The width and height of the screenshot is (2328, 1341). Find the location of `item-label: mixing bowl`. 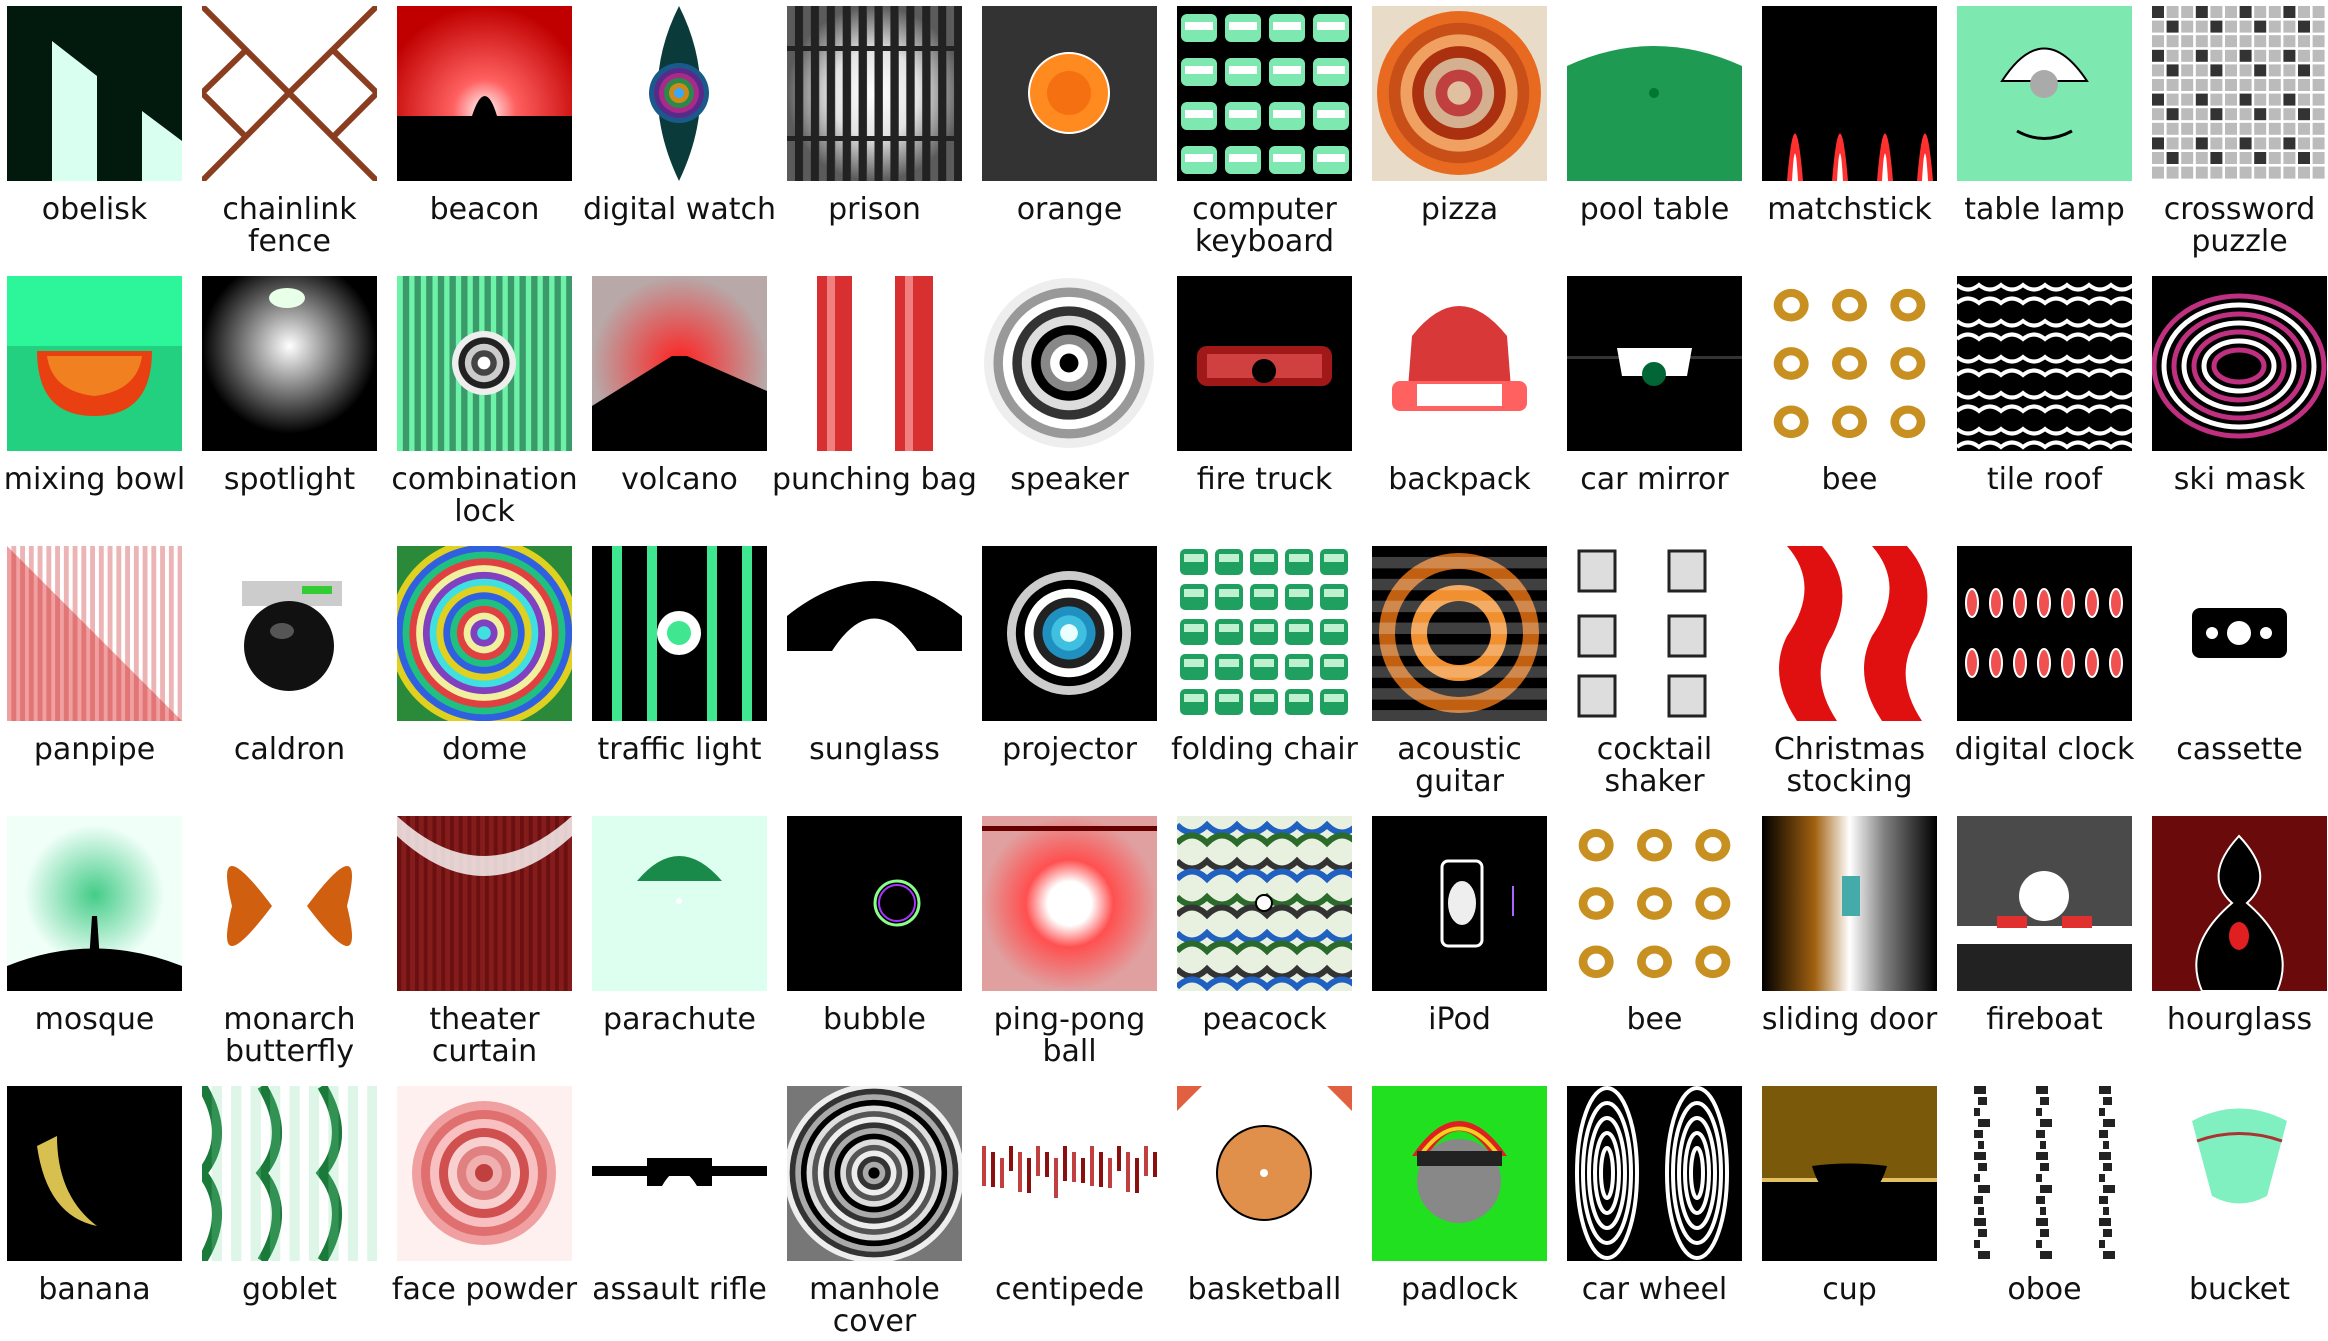

item-label: mixing bowl is located at coordinates (94, 479).